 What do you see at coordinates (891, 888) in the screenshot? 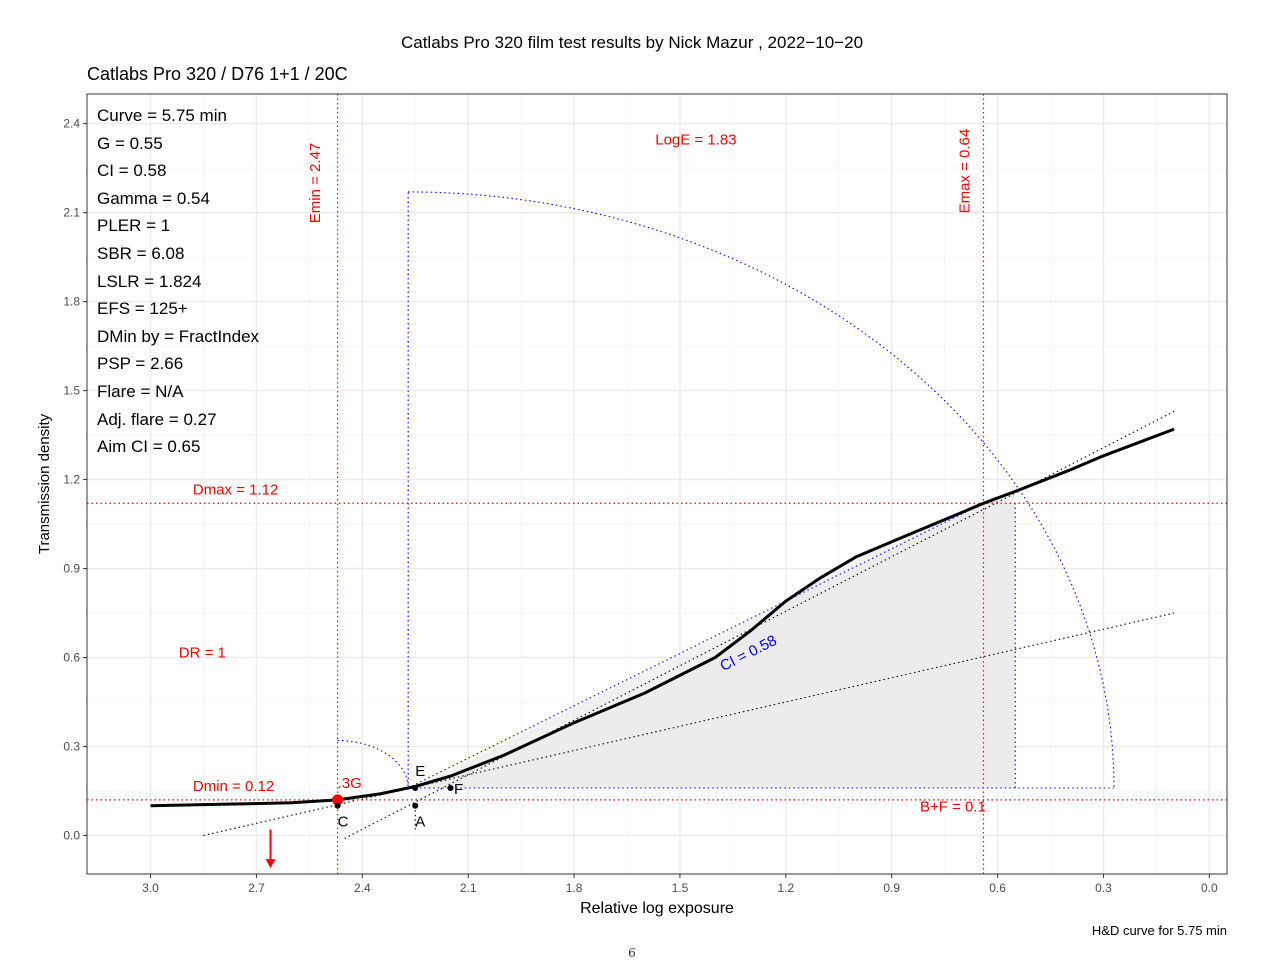
I see `x-tick-label: 0.9` at bounding box center [891, 888].